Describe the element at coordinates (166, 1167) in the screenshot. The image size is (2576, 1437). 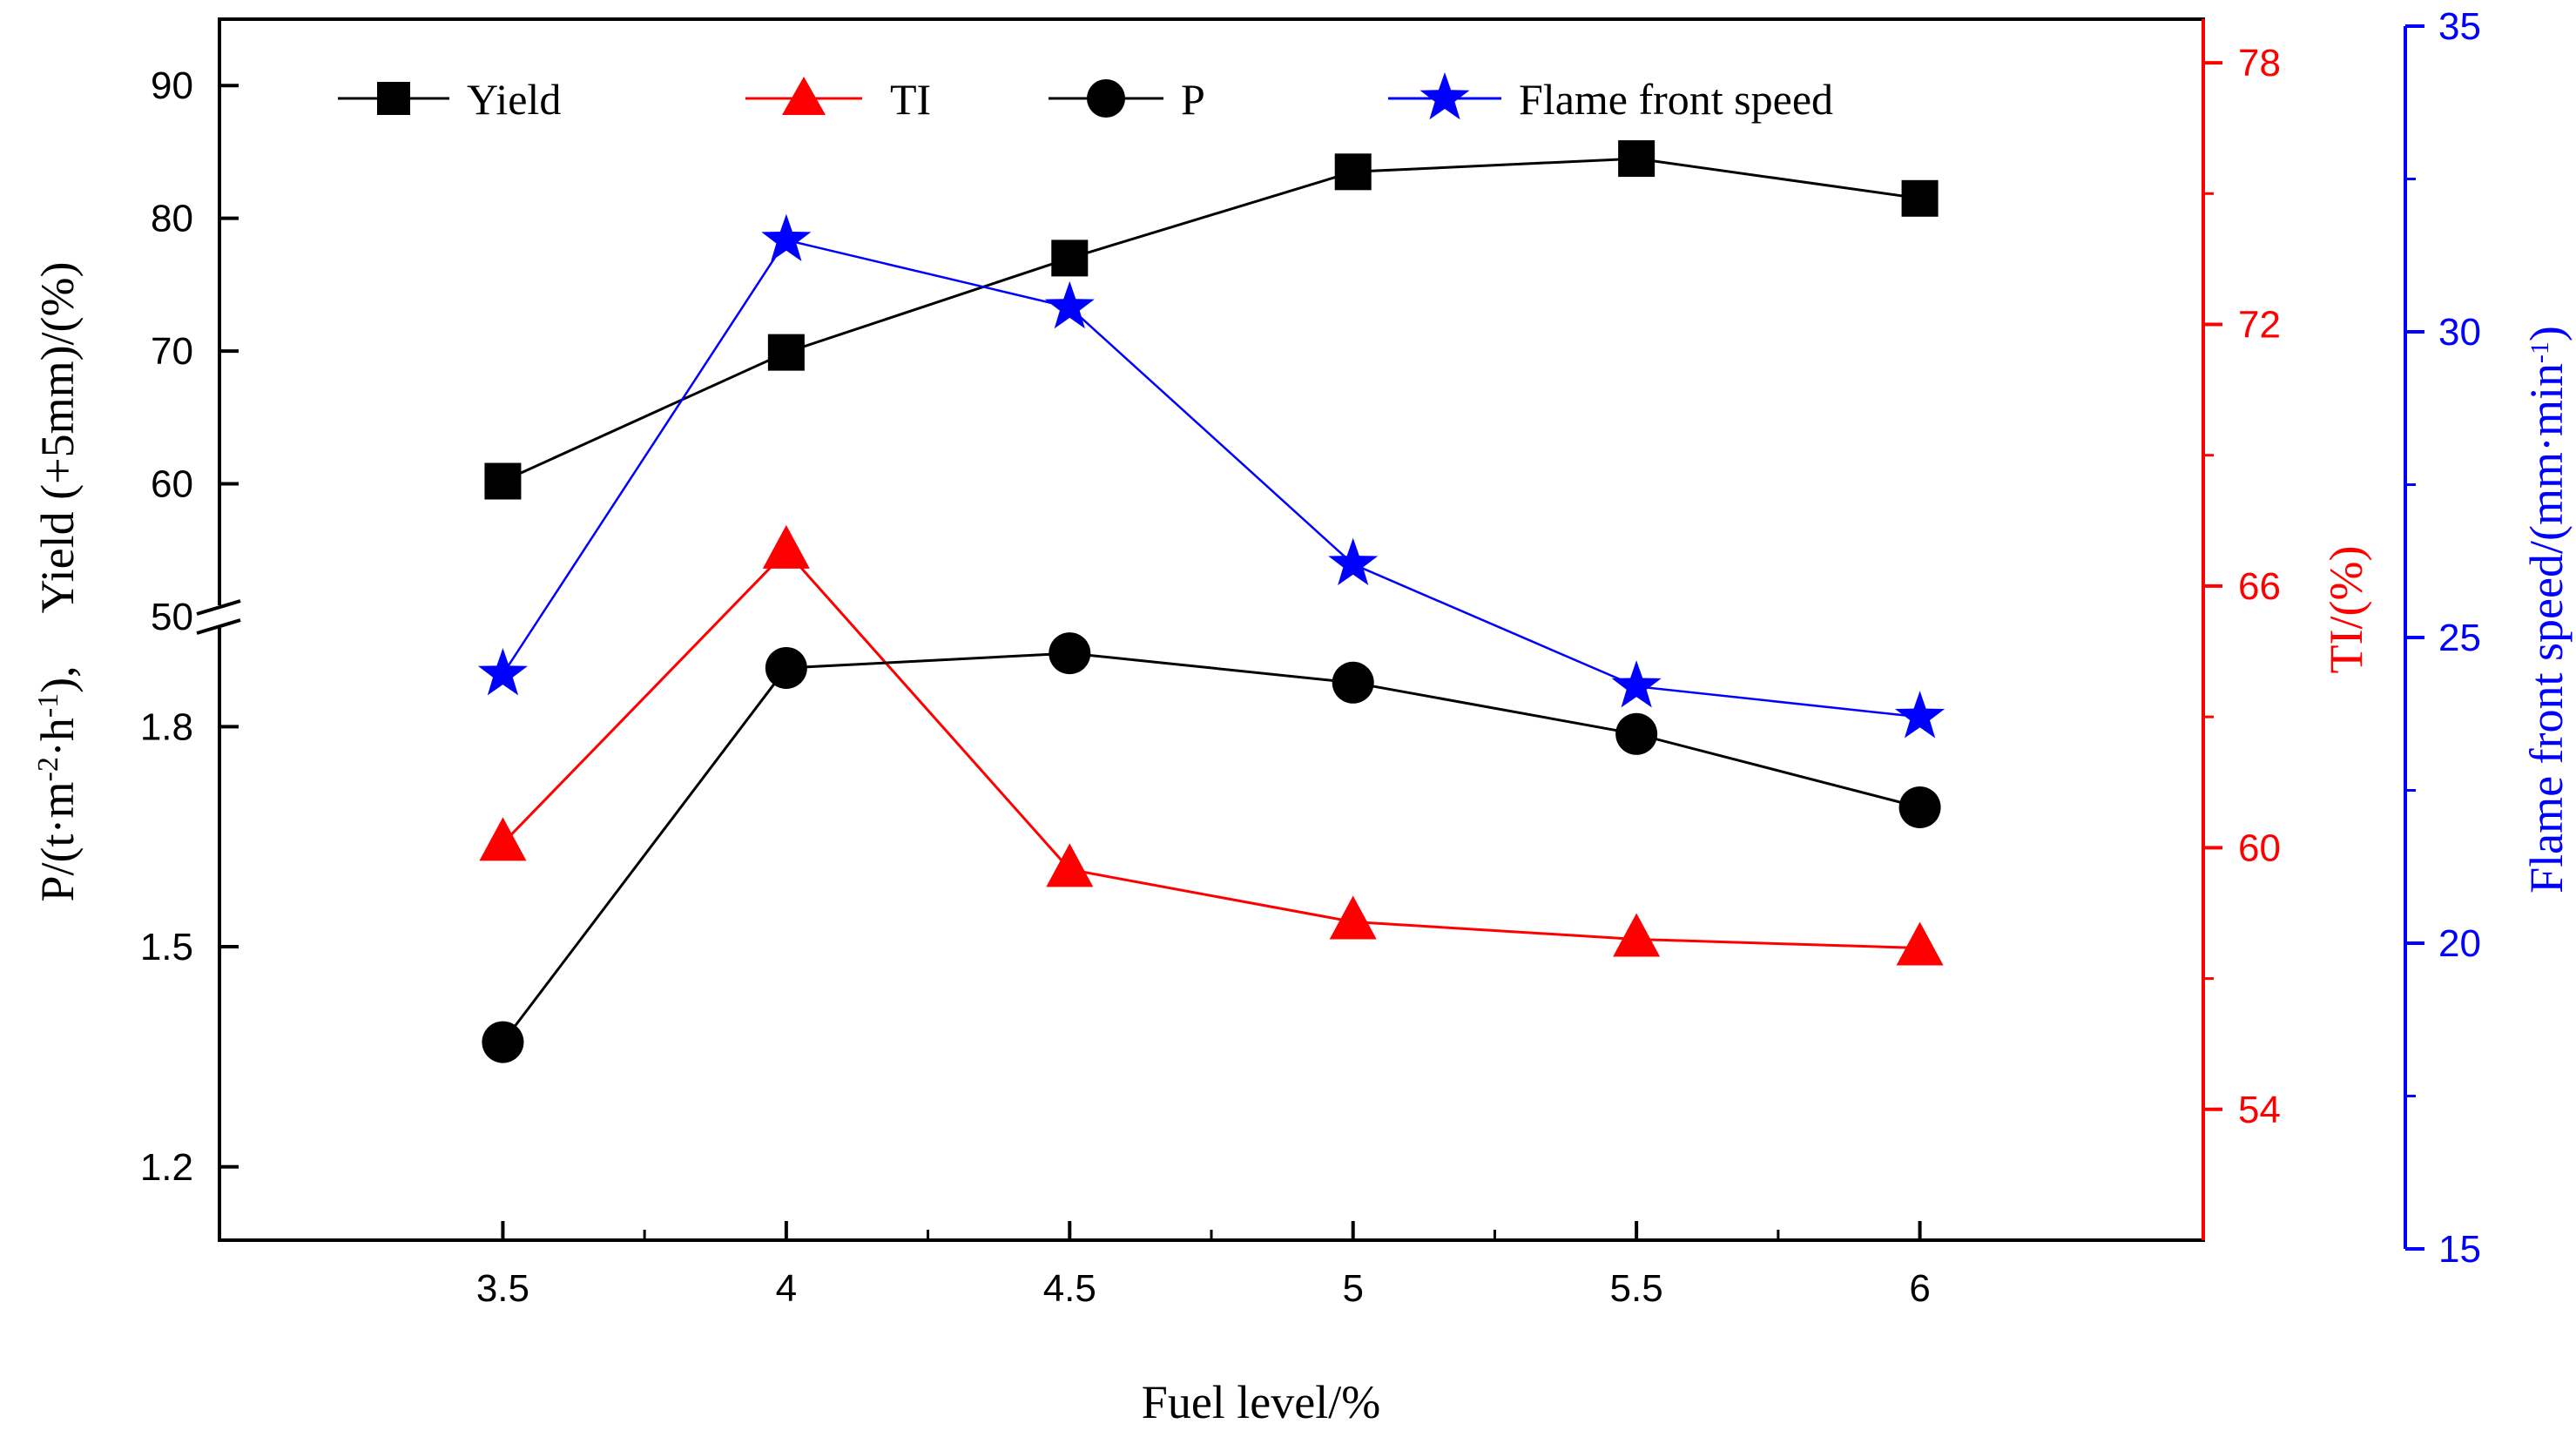
I see `p-tick-label: 1.2` at that location.